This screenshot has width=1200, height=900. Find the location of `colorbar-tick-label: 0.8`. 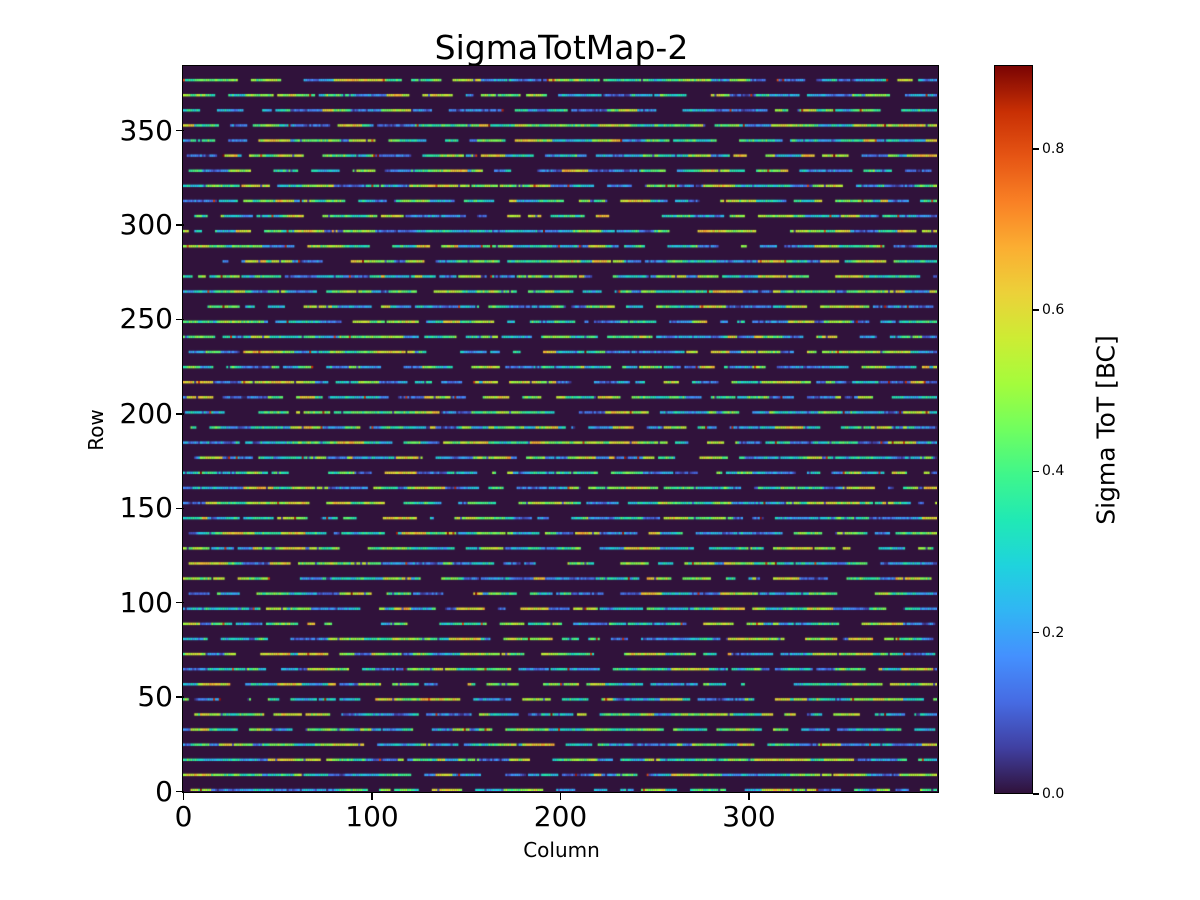

colorbar-tick-label: 0.8 is located at coordinates (1053, 148).